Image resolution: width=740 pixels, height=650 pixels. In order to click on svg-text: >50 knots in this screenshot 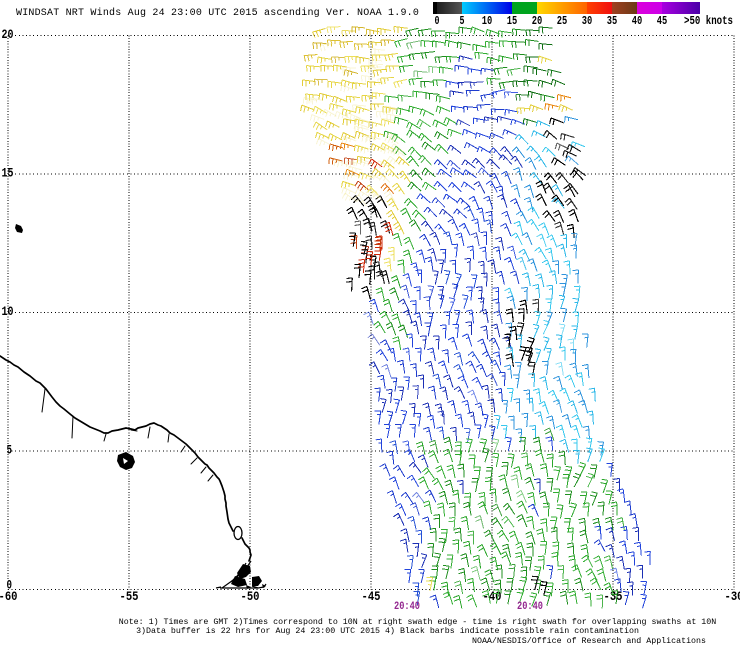, I will do `click(708, 21)`.